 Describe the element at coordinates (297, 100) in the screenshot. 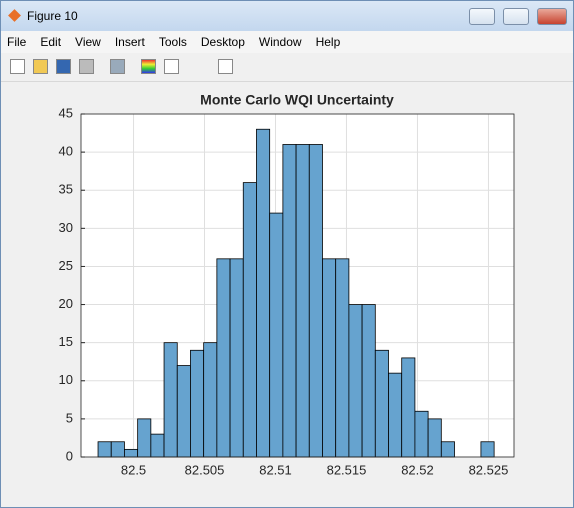

I see `chart-title: Monte Carlo WQI Uncertainty` at that location.